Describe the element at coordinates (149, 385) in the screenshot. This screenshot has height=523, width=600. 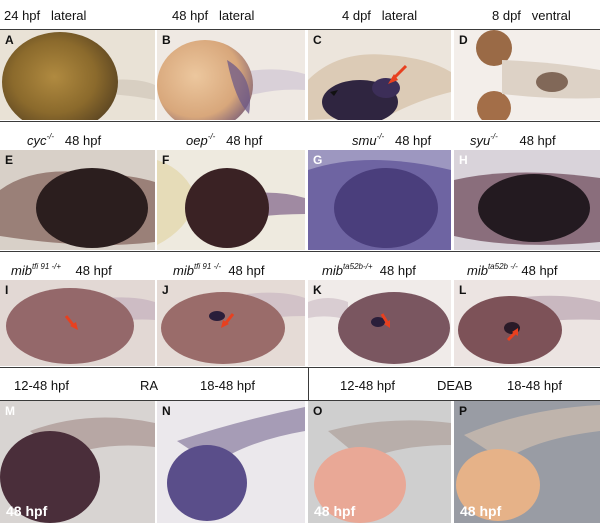
I see `header-ra: RA` at that location.